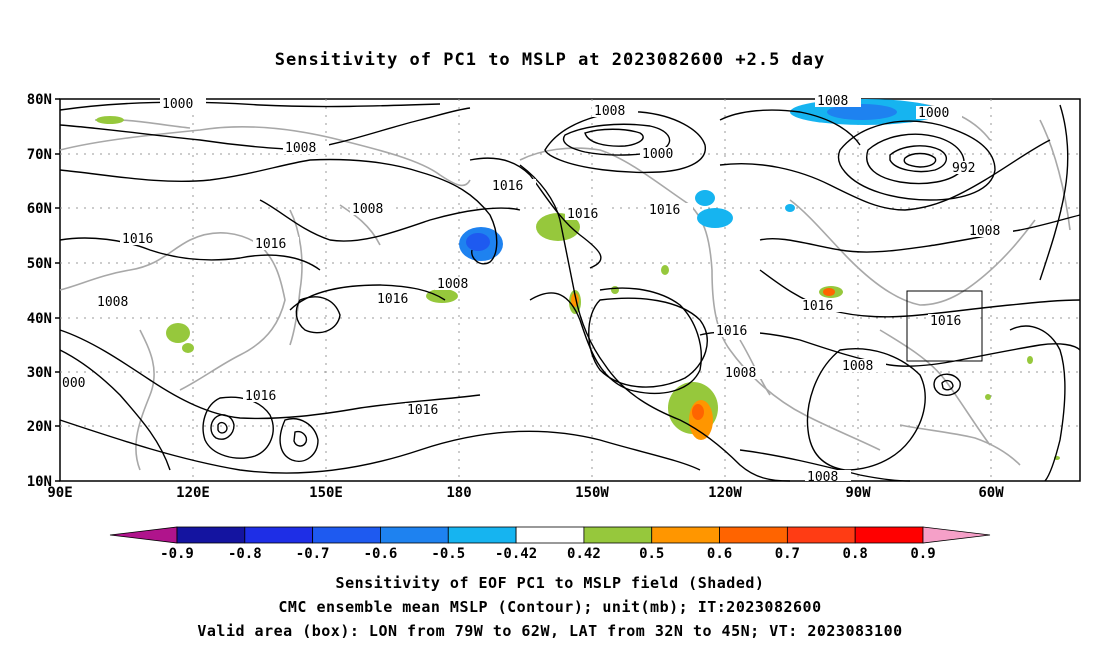 This screenshot has width=1100, height=650. I want to click on lat-label: 50N, so click(39, 264).